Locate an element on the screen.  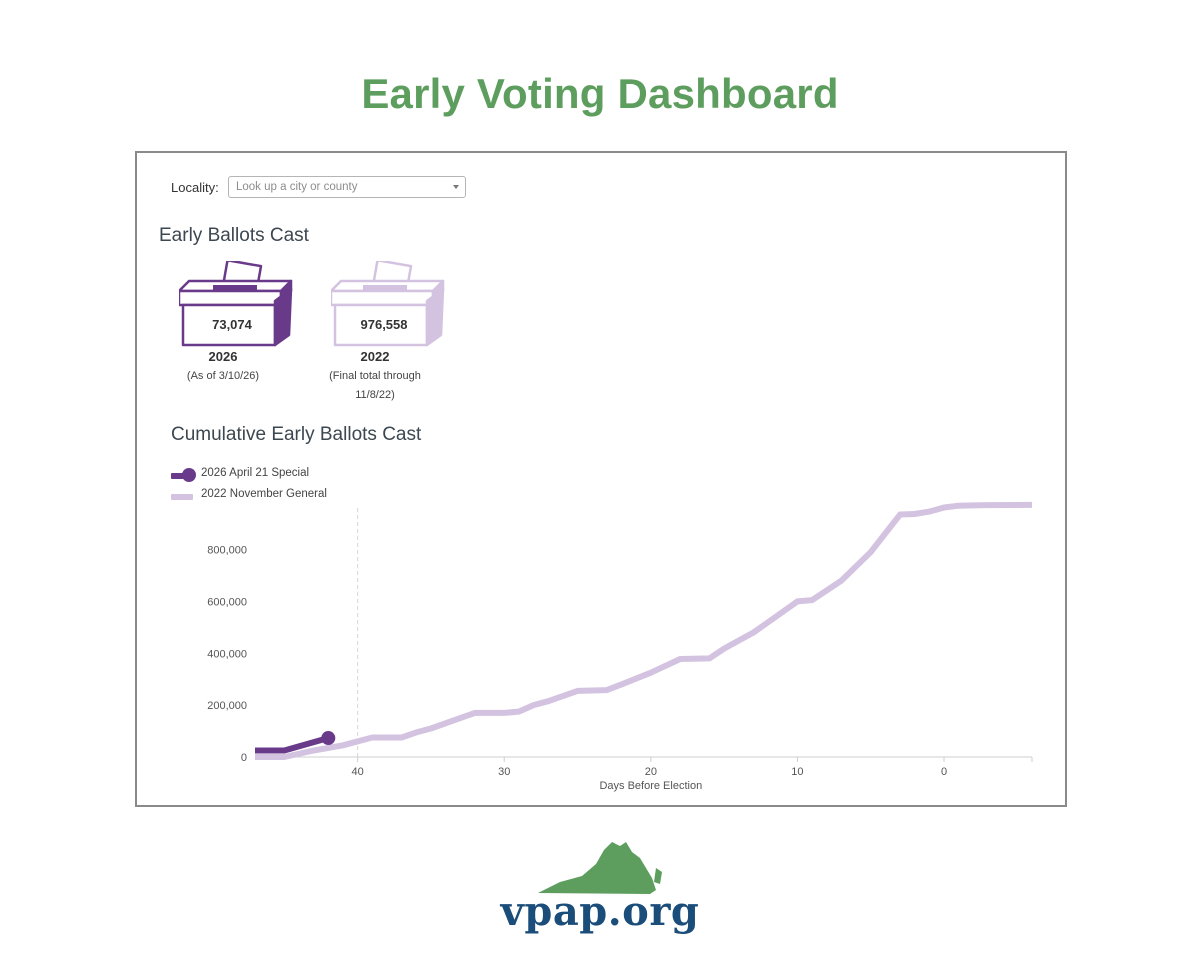
series-line-2026 is located at coordinates (292, 744).